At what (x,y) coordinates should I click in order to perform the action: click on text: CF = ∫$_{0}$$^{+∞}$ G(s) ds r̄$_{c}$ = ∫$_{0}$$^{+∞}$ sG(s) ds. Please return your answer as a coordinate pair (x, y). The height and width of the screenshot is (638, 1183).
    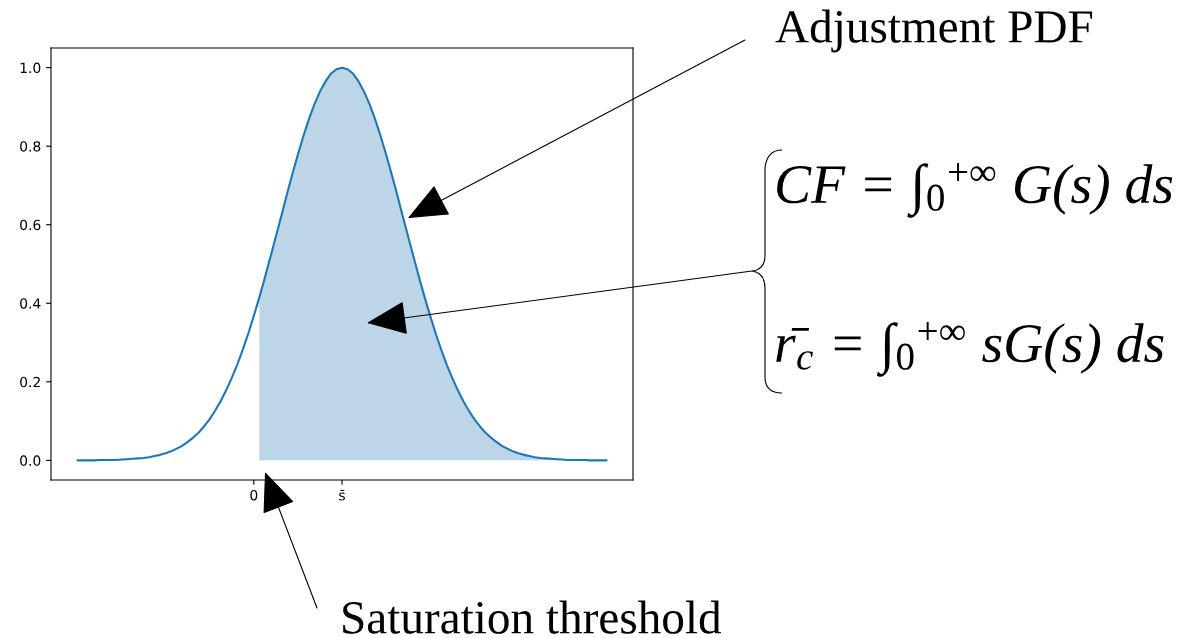
    Looking at the image, I should click on (974, 270).